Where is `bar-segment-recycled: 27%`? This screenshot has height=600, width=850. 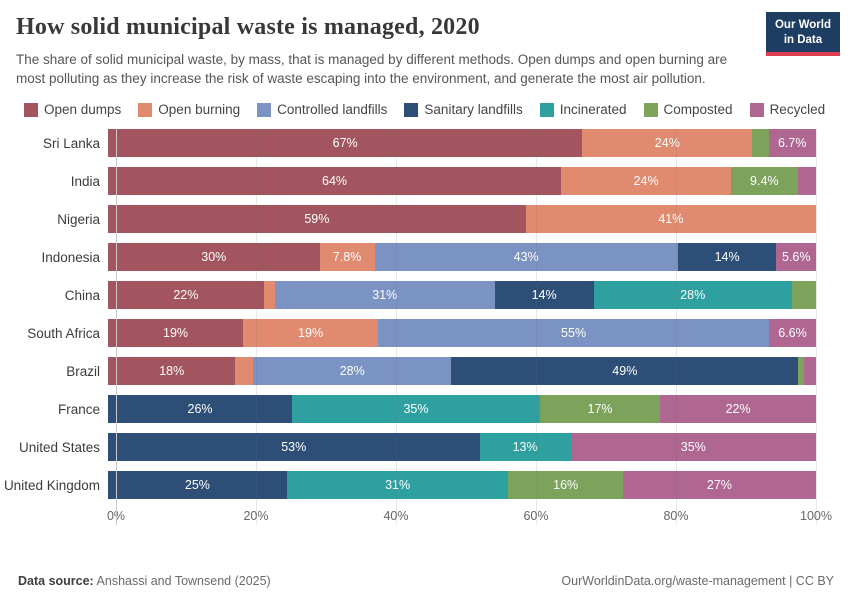
bar-segment-recycled: 27% is located at coordinates (719, 485).